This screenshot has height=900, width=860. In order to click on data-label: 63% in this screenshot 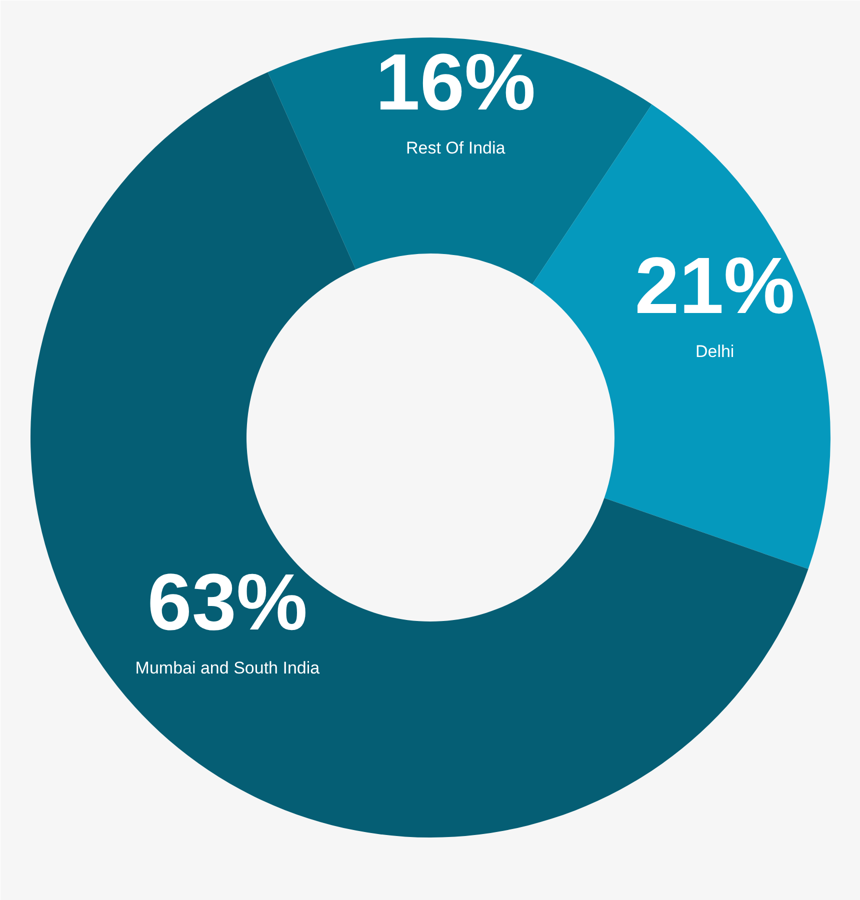, I will do `click(227, 601)`.